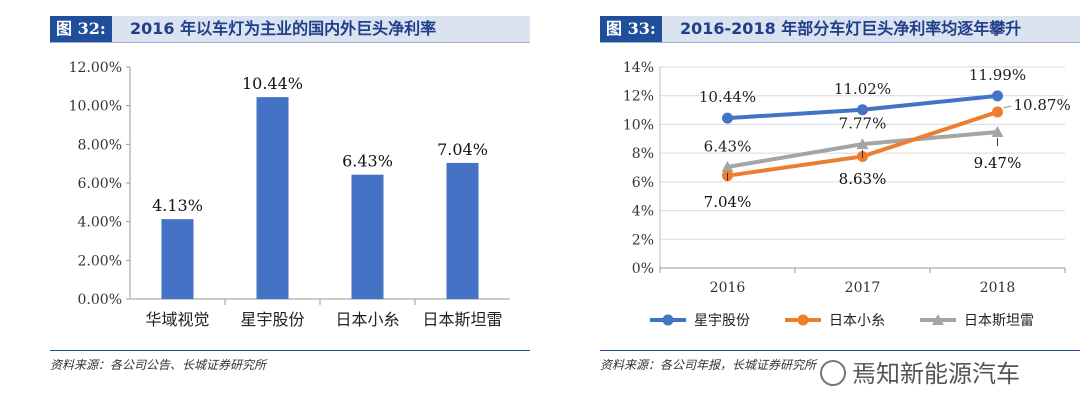 This screenshot has width=1080, height=417. I want to click on left-figure-number: 图 32:, so click(81, 29).